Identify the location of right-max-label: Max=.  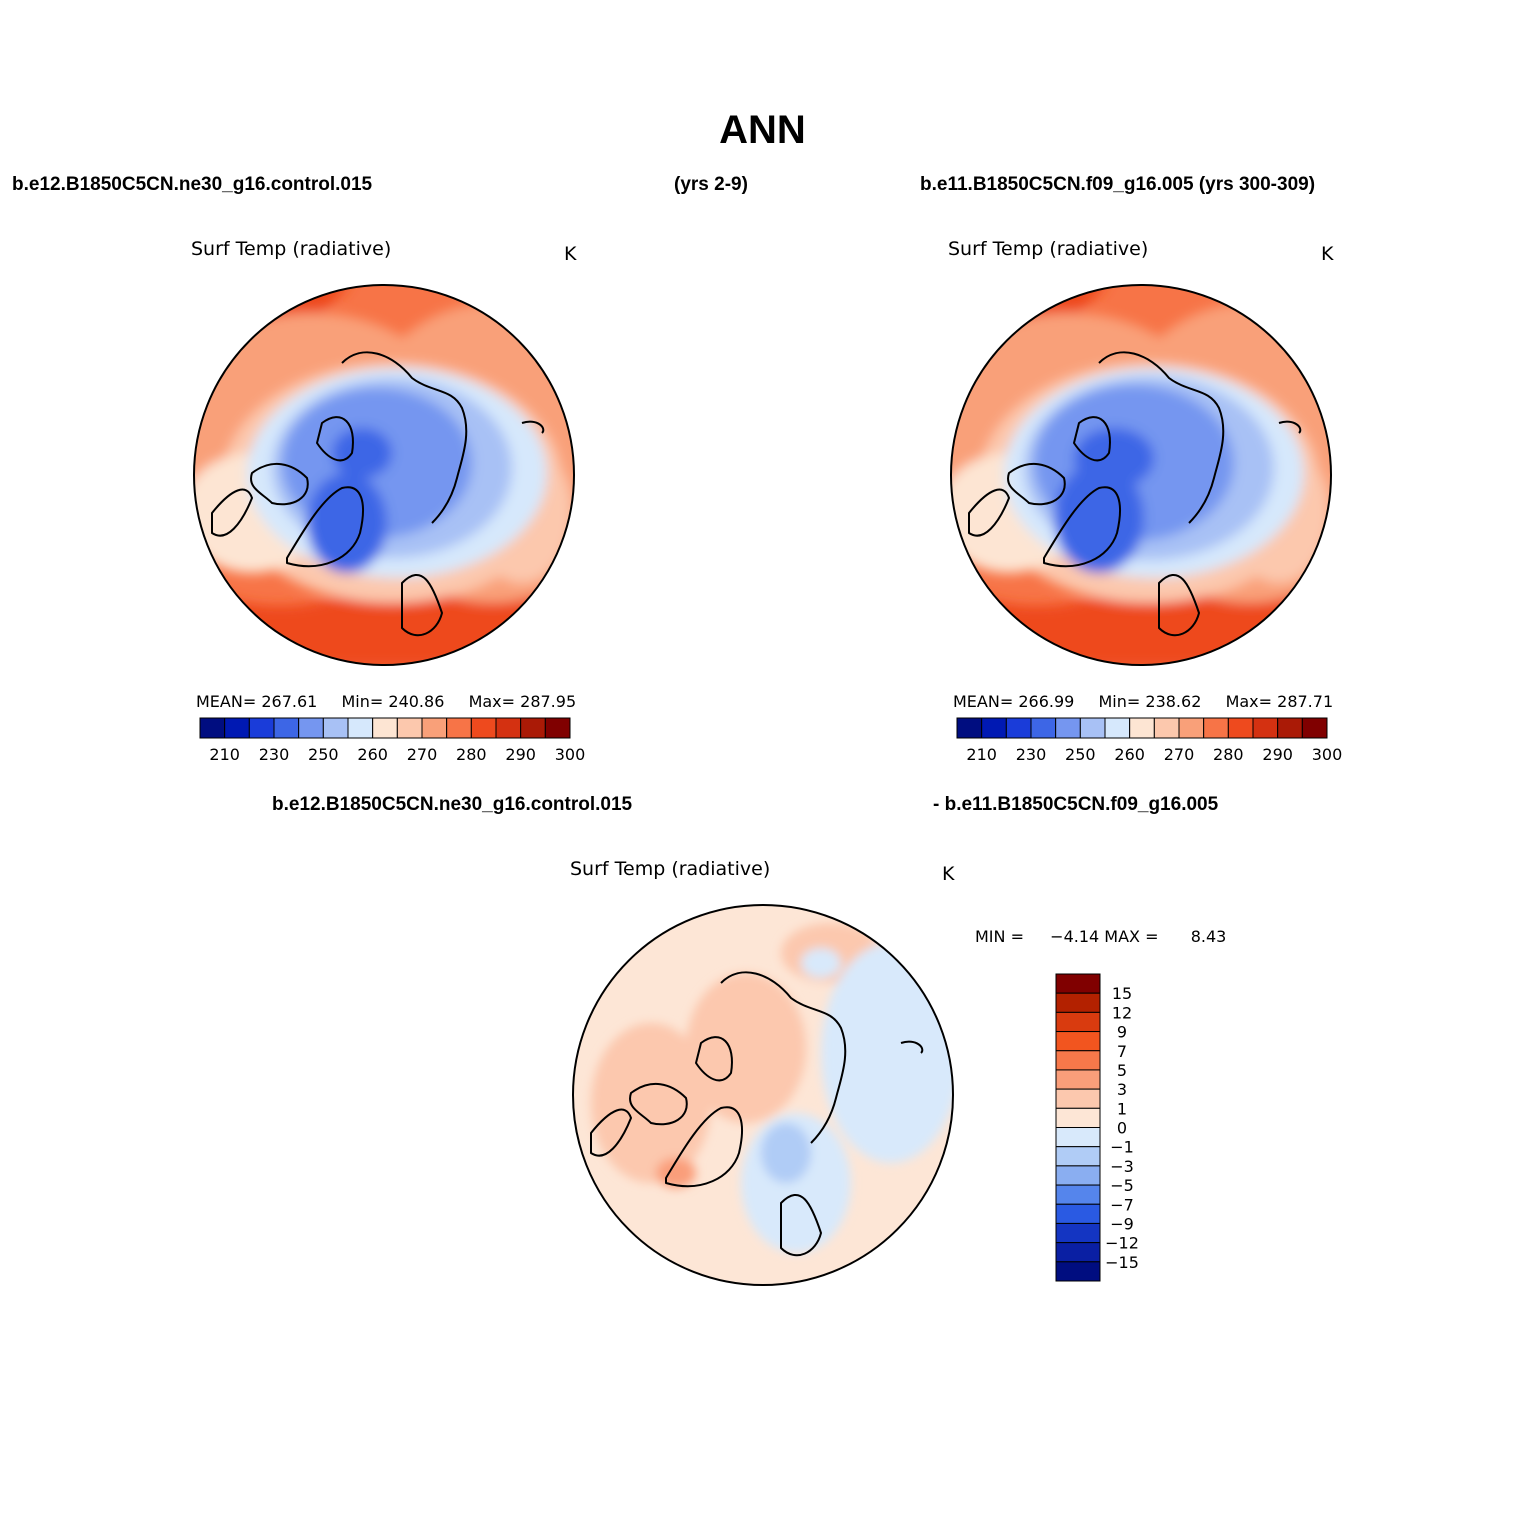
(1249, 701).